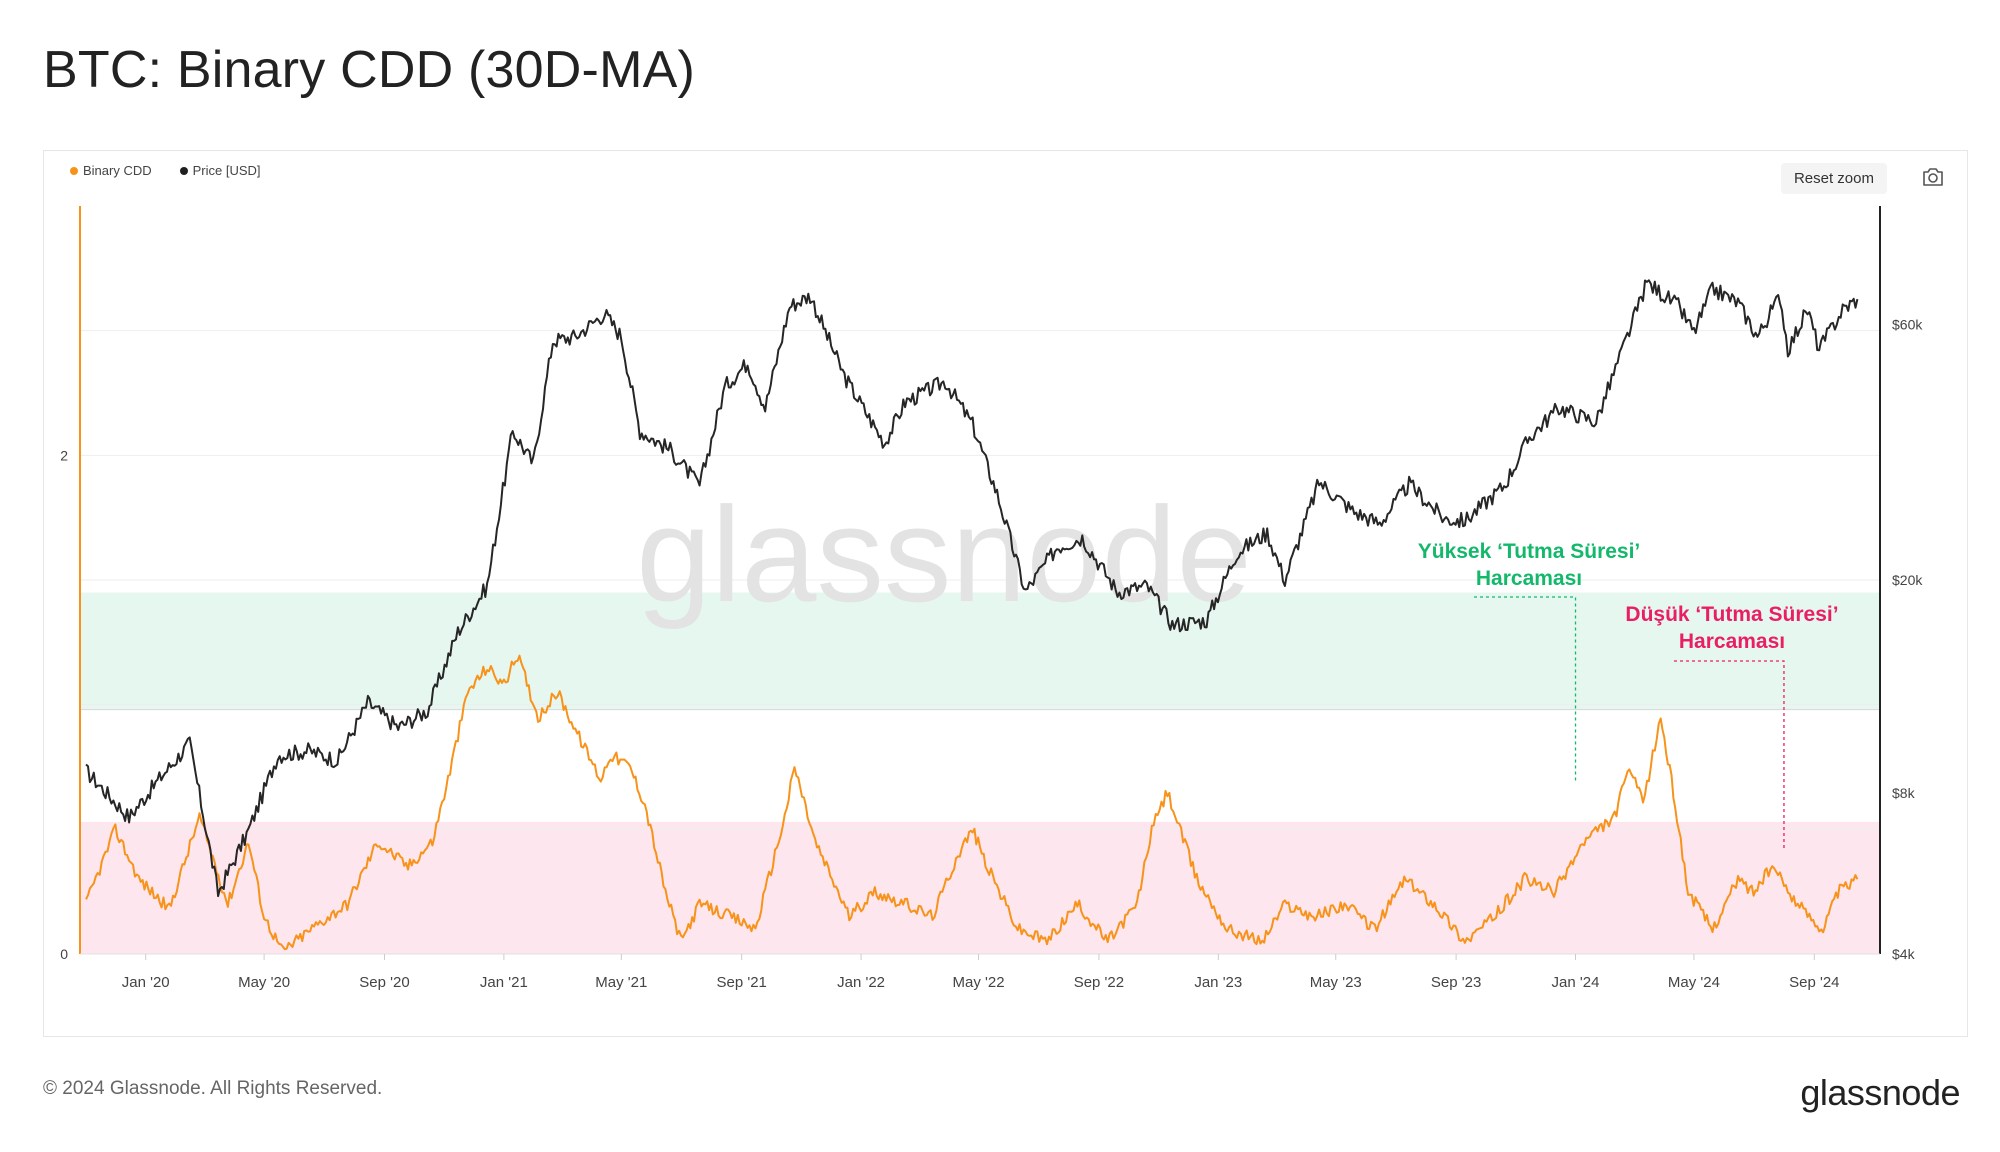 This screenshot has width=2000, height=1152. I want to click on y-left-tick-0: 0, so click(64, 954).